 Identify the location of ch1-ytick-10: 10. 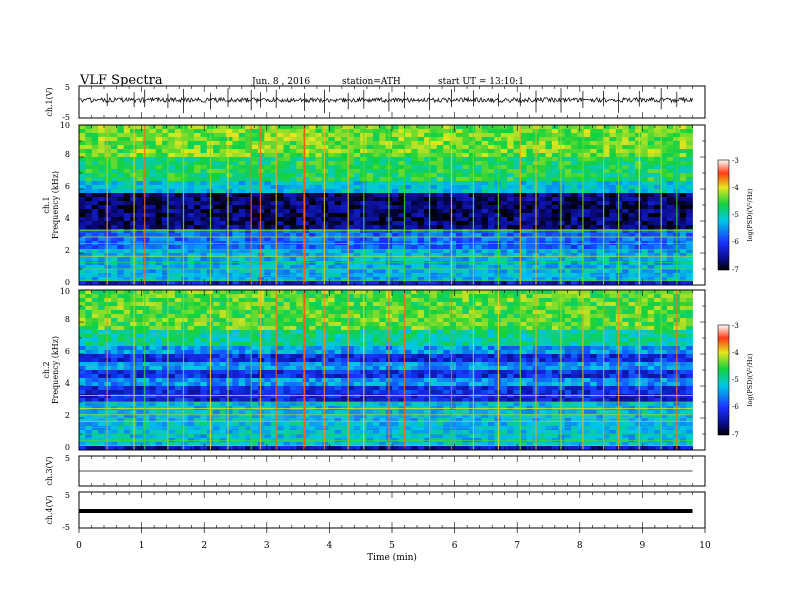
(65, 125).